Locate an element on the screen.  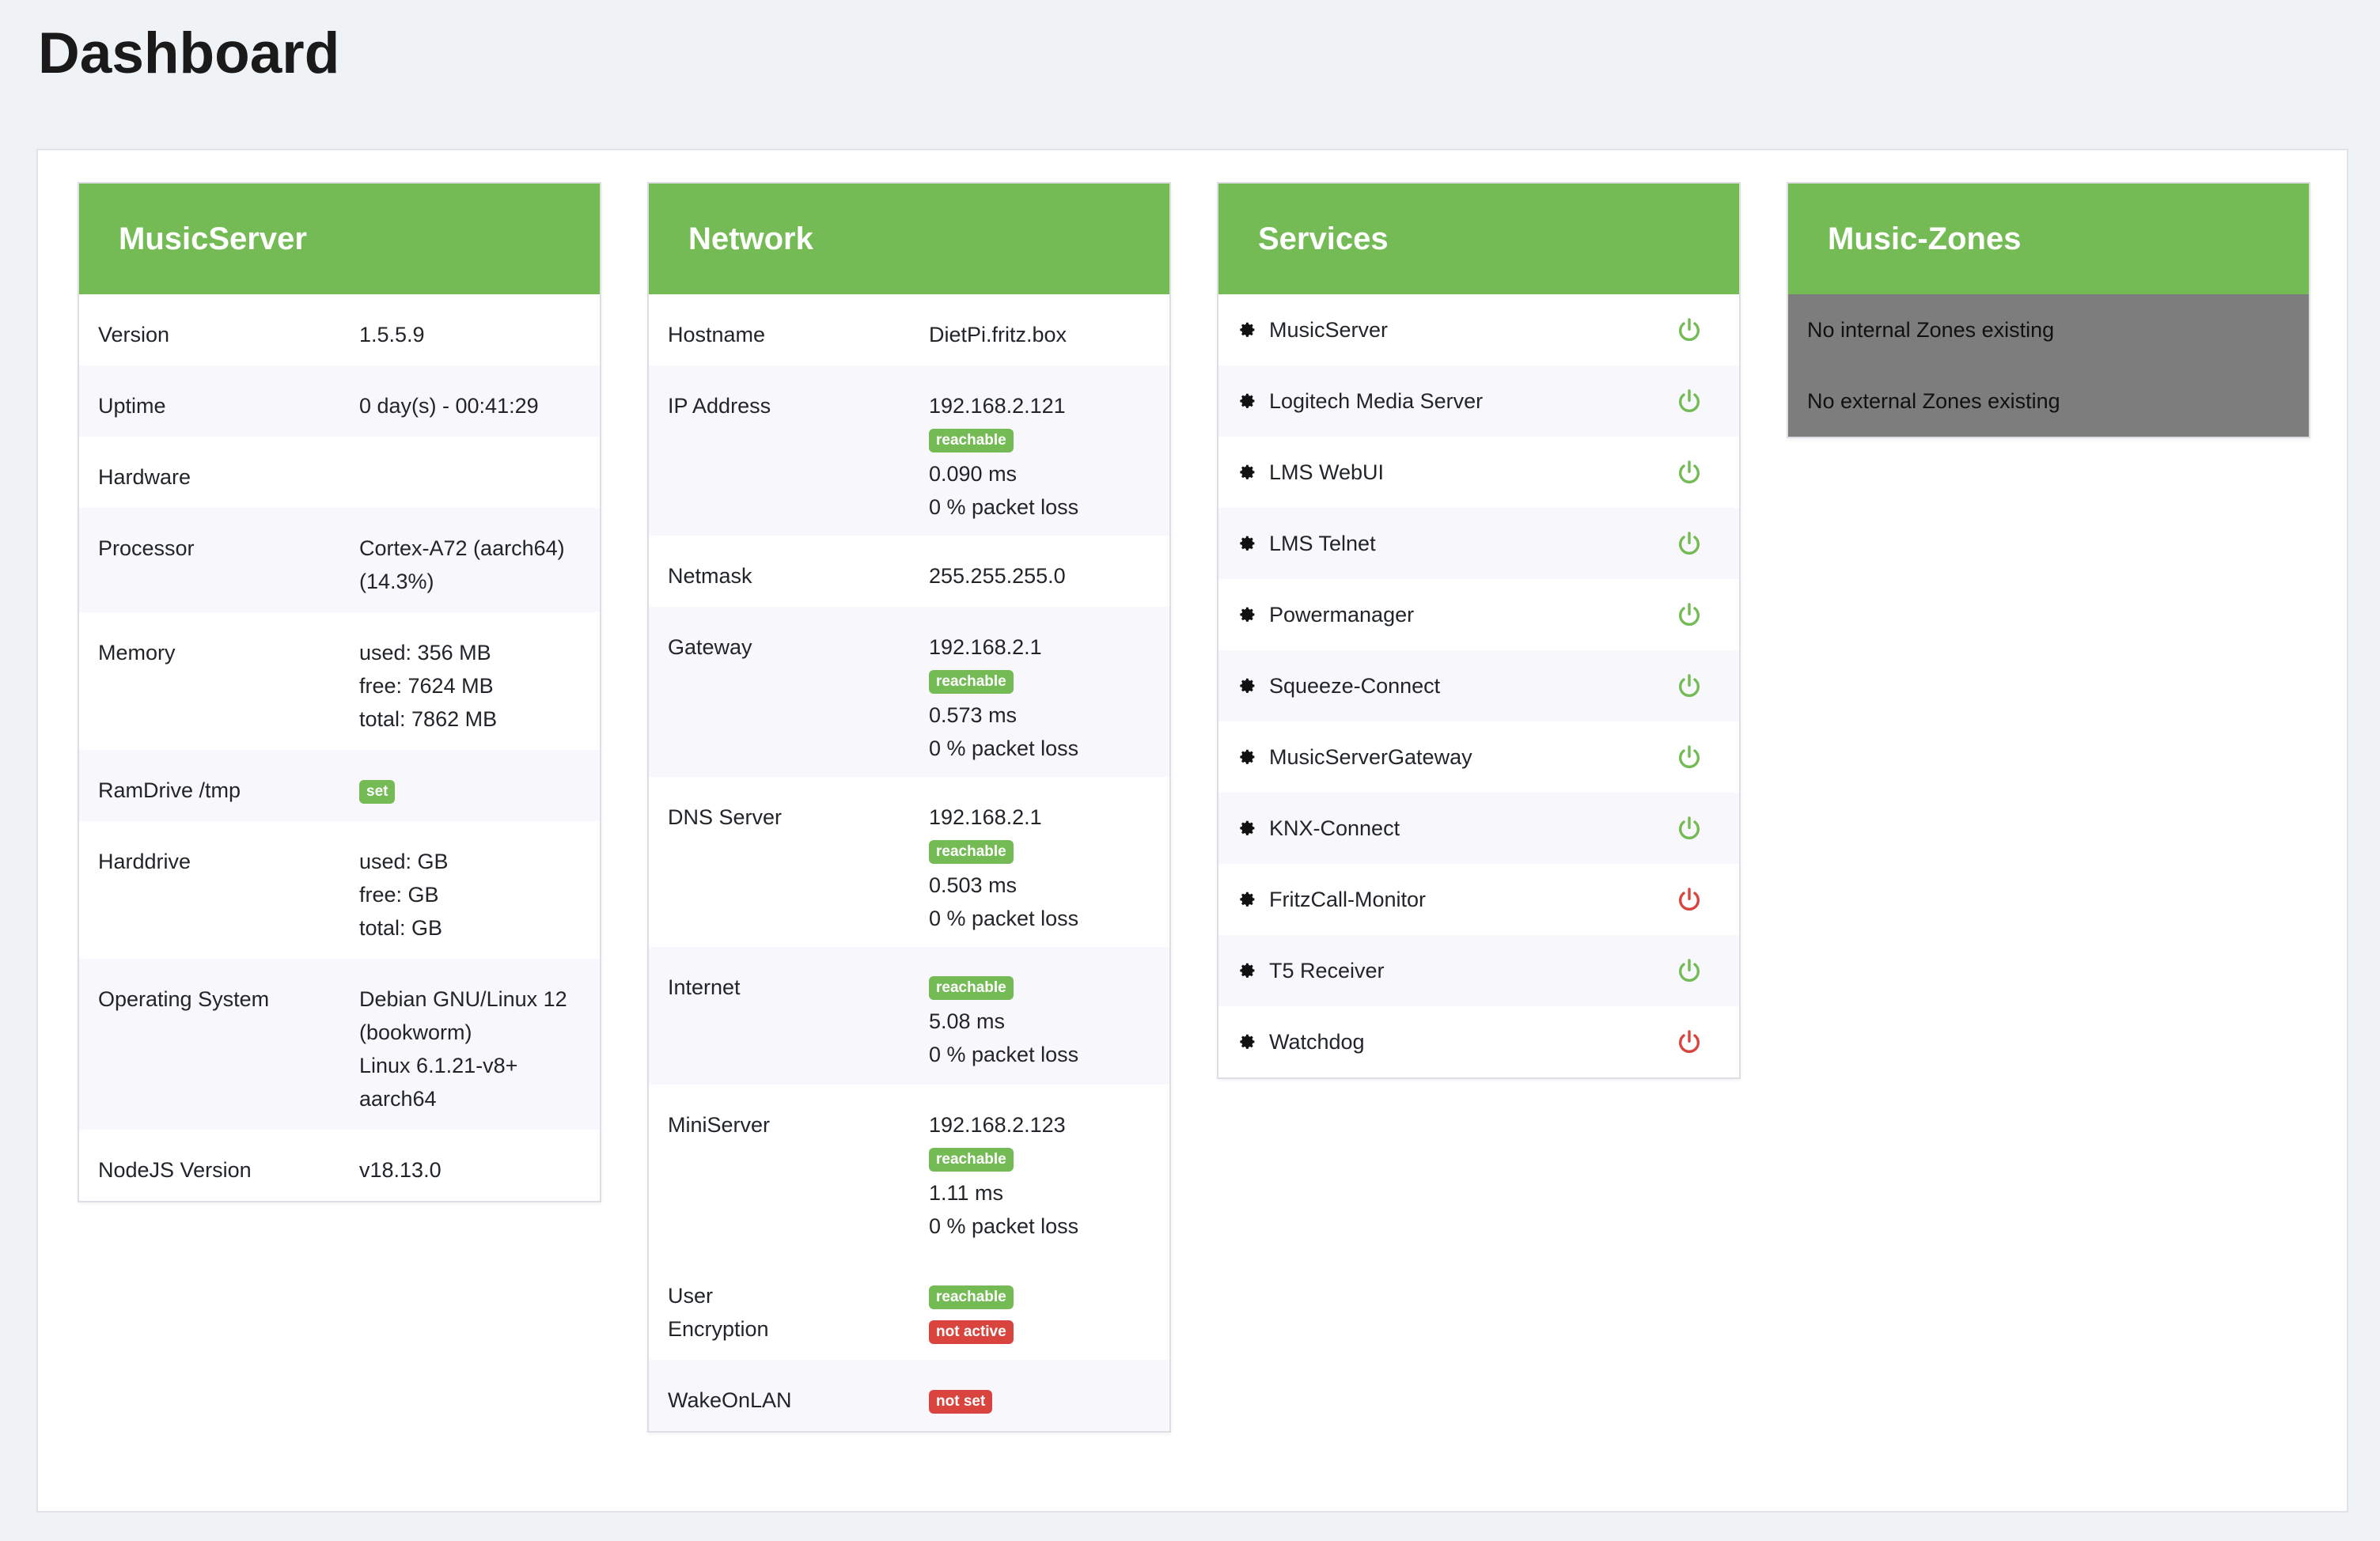
status-badge: not set is located at coordinates (961, 1401).